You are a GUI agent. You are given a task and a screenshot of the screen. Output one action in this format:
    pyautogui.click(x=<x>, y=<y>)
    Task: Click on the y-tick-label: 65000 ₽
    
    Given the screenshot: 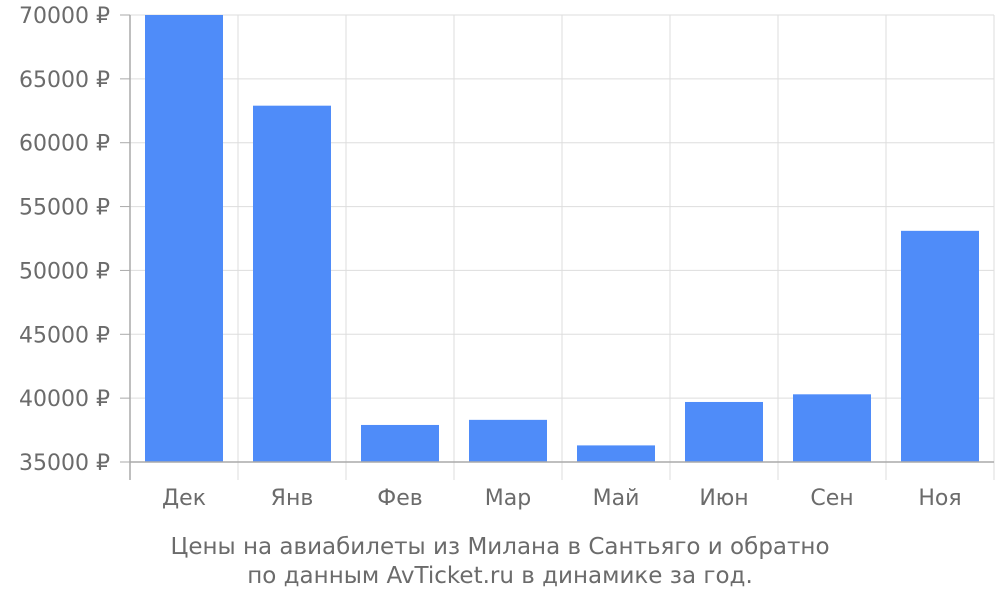 What is the action you would take?
    pyautogui.click(x=64, y=80)
    